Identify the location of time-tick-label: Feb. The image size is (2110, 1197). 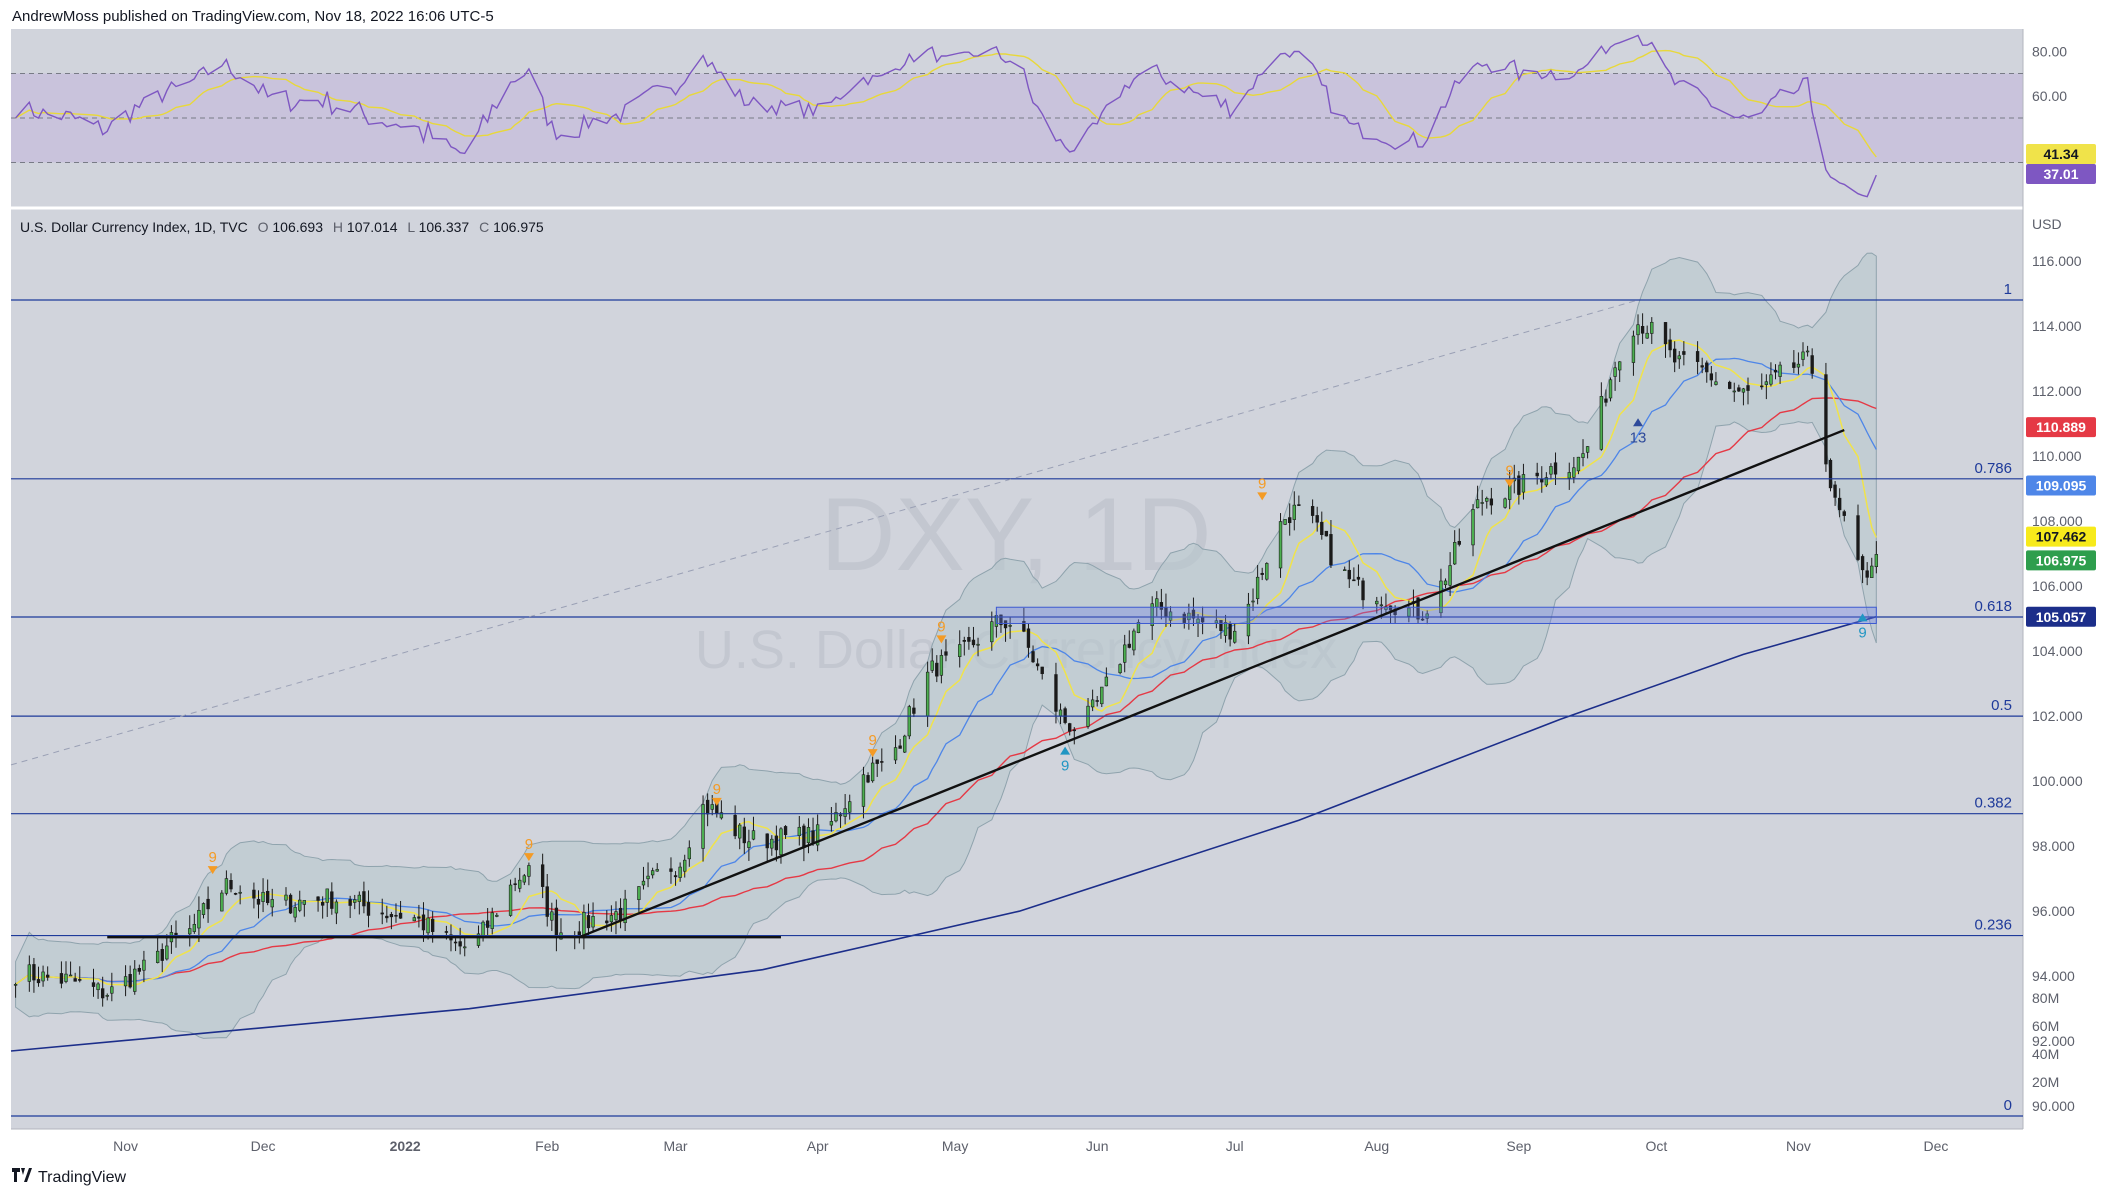
(547, 1146).